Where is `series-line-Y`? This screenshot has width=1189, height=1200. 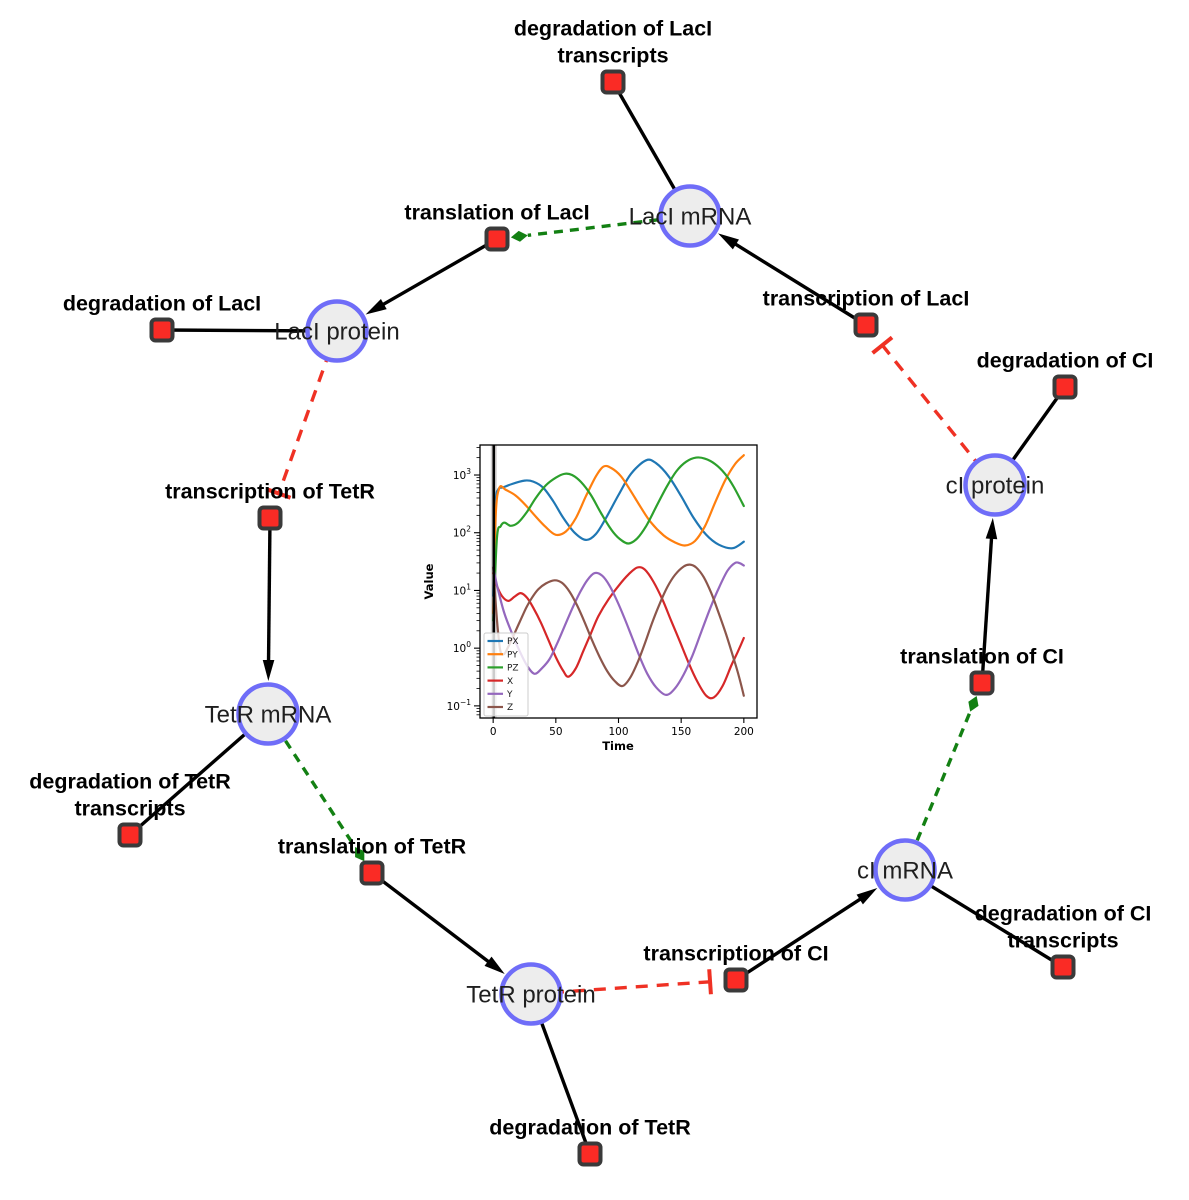
series-line-Y is located at coordinates (618, 628).